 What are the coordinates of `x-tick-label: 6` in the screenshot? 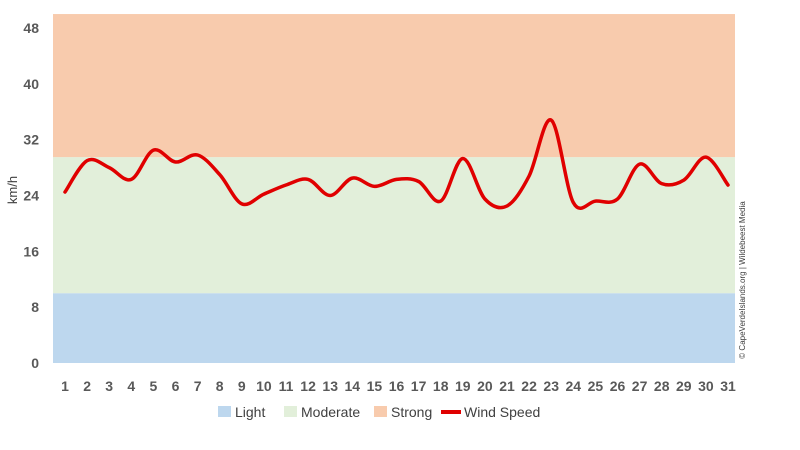 It's located at (176, 386).